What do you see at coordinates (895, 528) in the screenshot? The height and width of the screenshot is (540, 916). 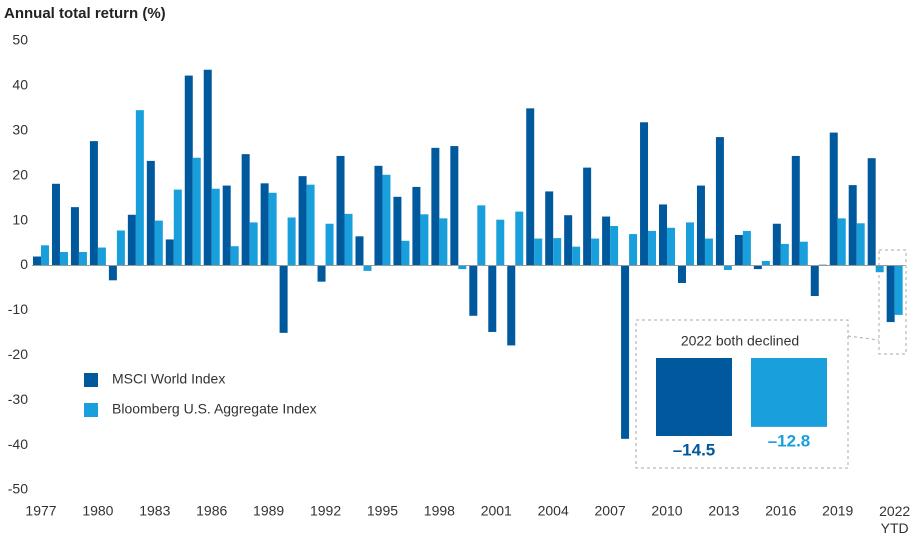 I see `x-tick-label-line: YTD` at bounding box center [895, 528].